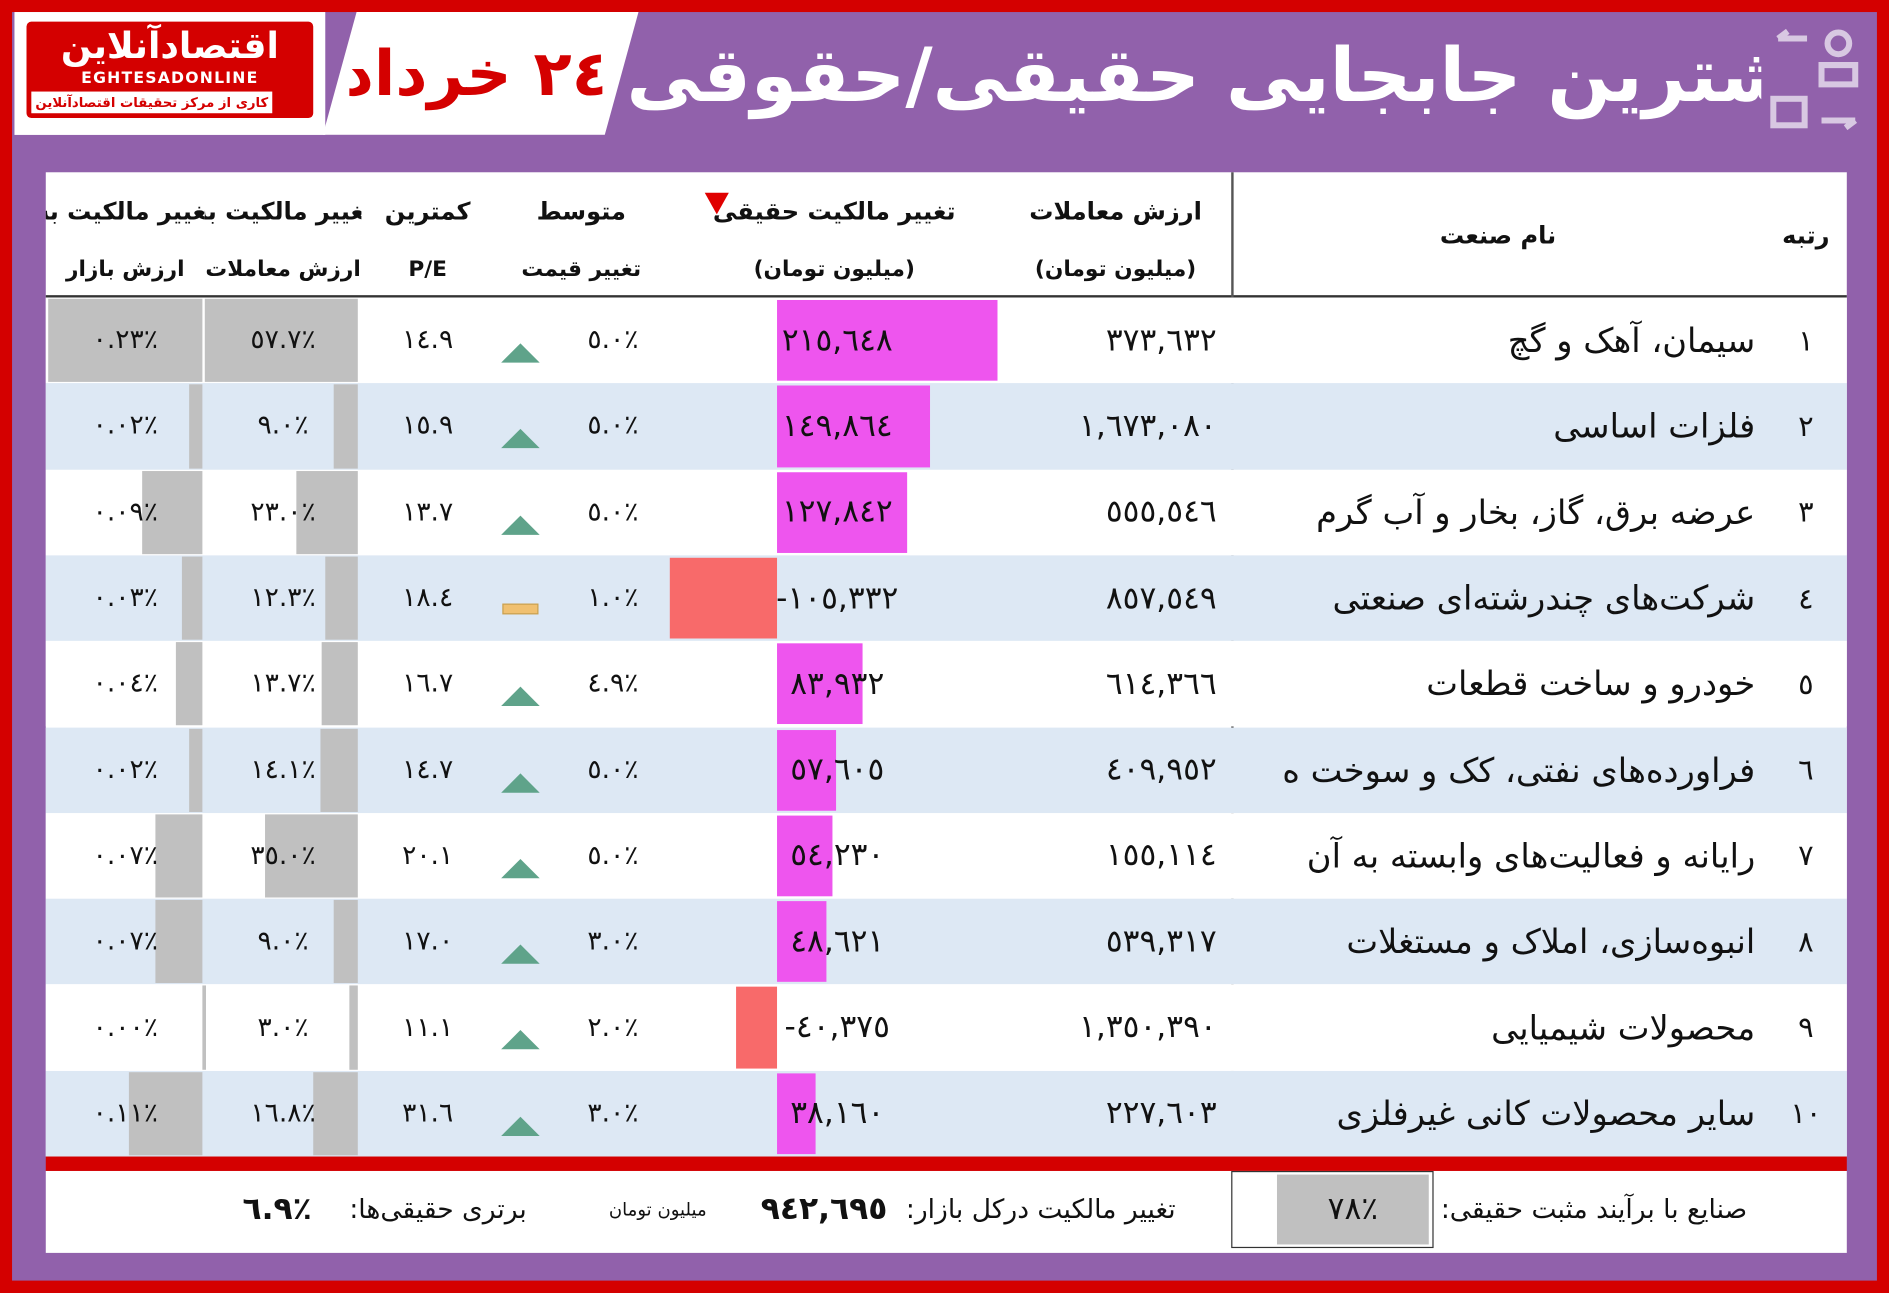  I want to click on cell-price-change: ٢.٠٪, so click(613, 1027).